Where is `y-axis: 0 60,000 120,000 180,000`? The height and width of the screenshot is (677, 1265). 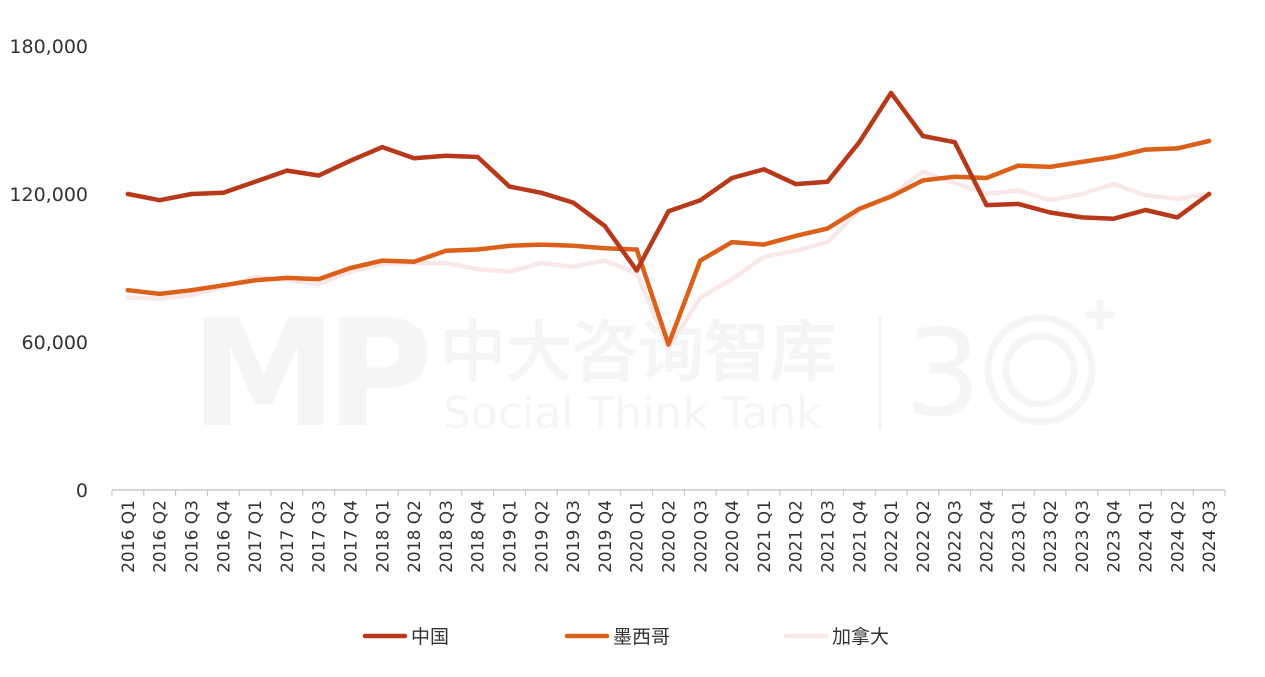 y-axis: 0 60,000 120,000 180,000 is located at coordinates (48, 269).